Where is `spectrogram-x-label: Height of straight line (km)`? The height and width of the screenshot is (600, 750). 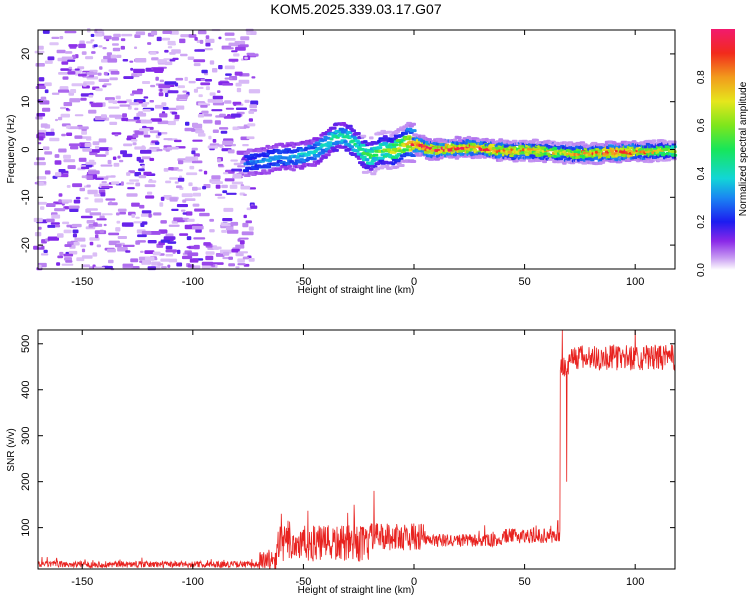 spectrogram-x-label: Height of straight line (km) is located at coordinates (356, 290).